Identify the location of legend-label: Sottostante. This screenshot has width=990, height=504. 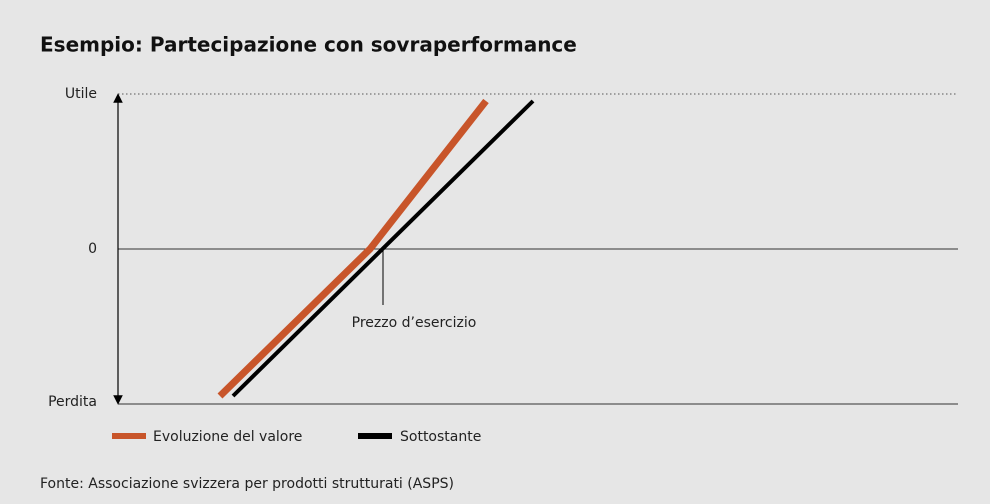
(440, 437).